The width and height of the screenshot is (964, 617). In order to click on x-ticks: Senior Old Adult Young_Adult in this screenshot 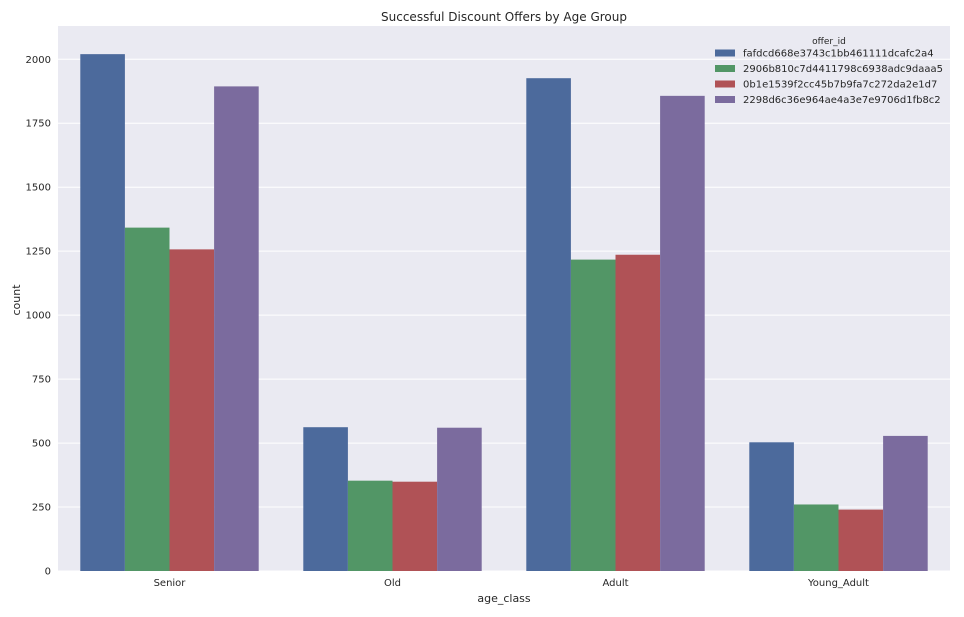, I will do `click(511, 583)`.